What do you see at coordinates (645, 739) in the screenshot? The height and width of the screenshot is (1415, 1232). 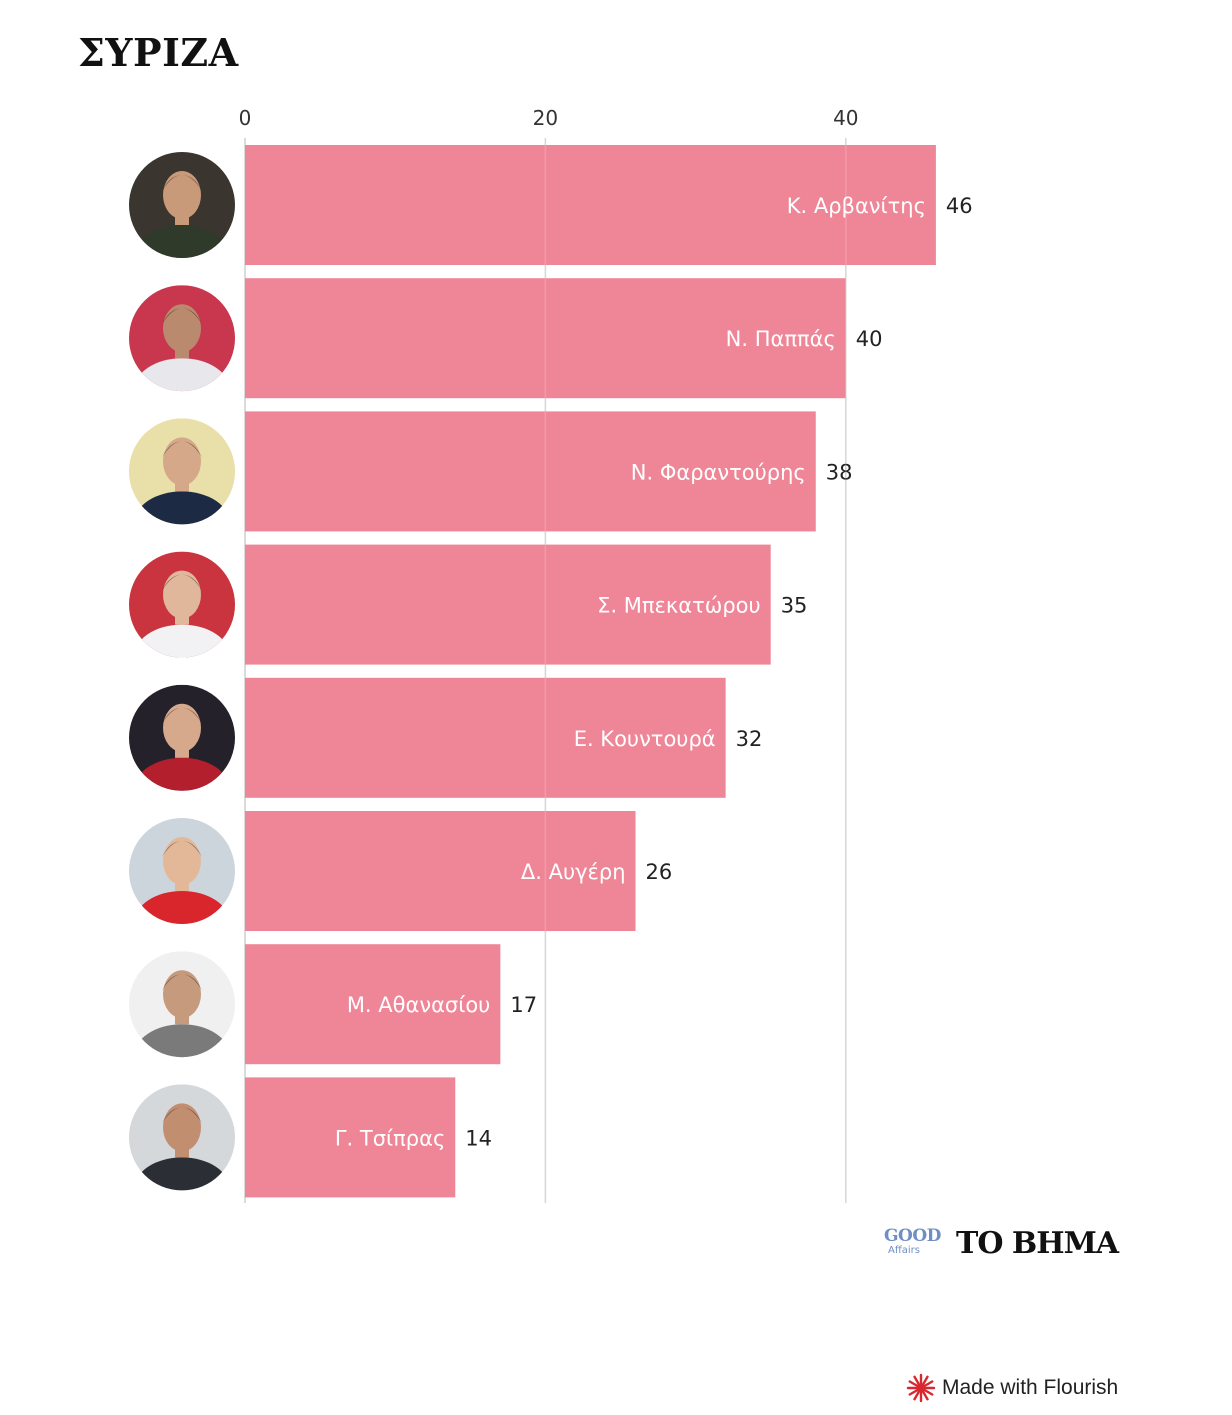 I see `bar-category-label: Ε. Κουντουρά` at bounding box center [645, 739].